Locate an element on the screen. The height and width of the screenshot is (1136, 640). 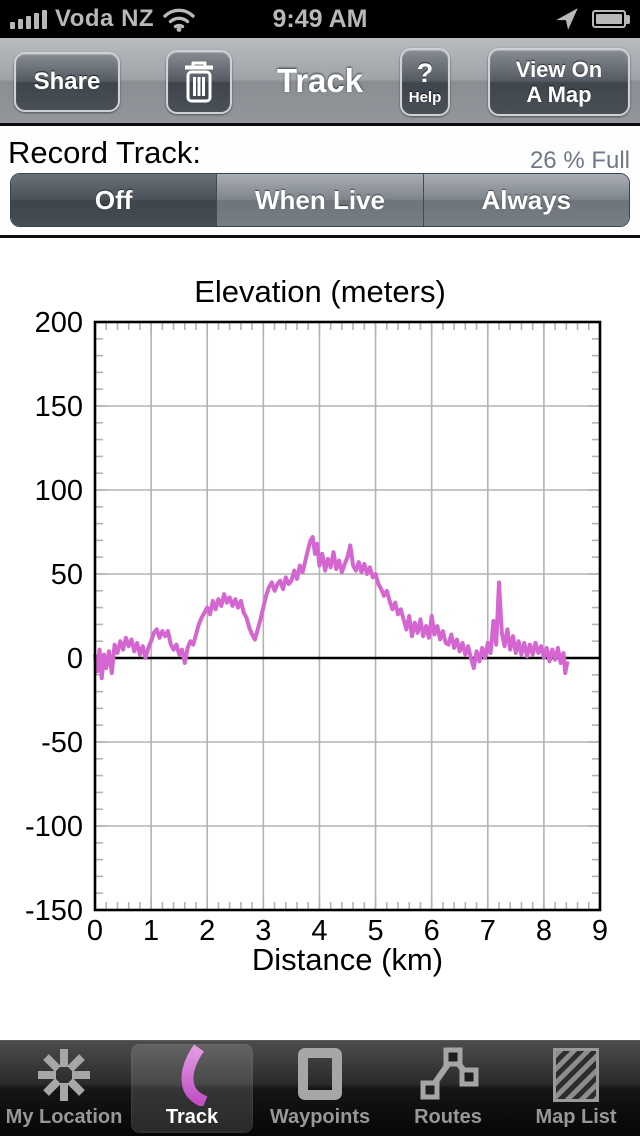
segment-off: Off is located at coordinates (114, 200).